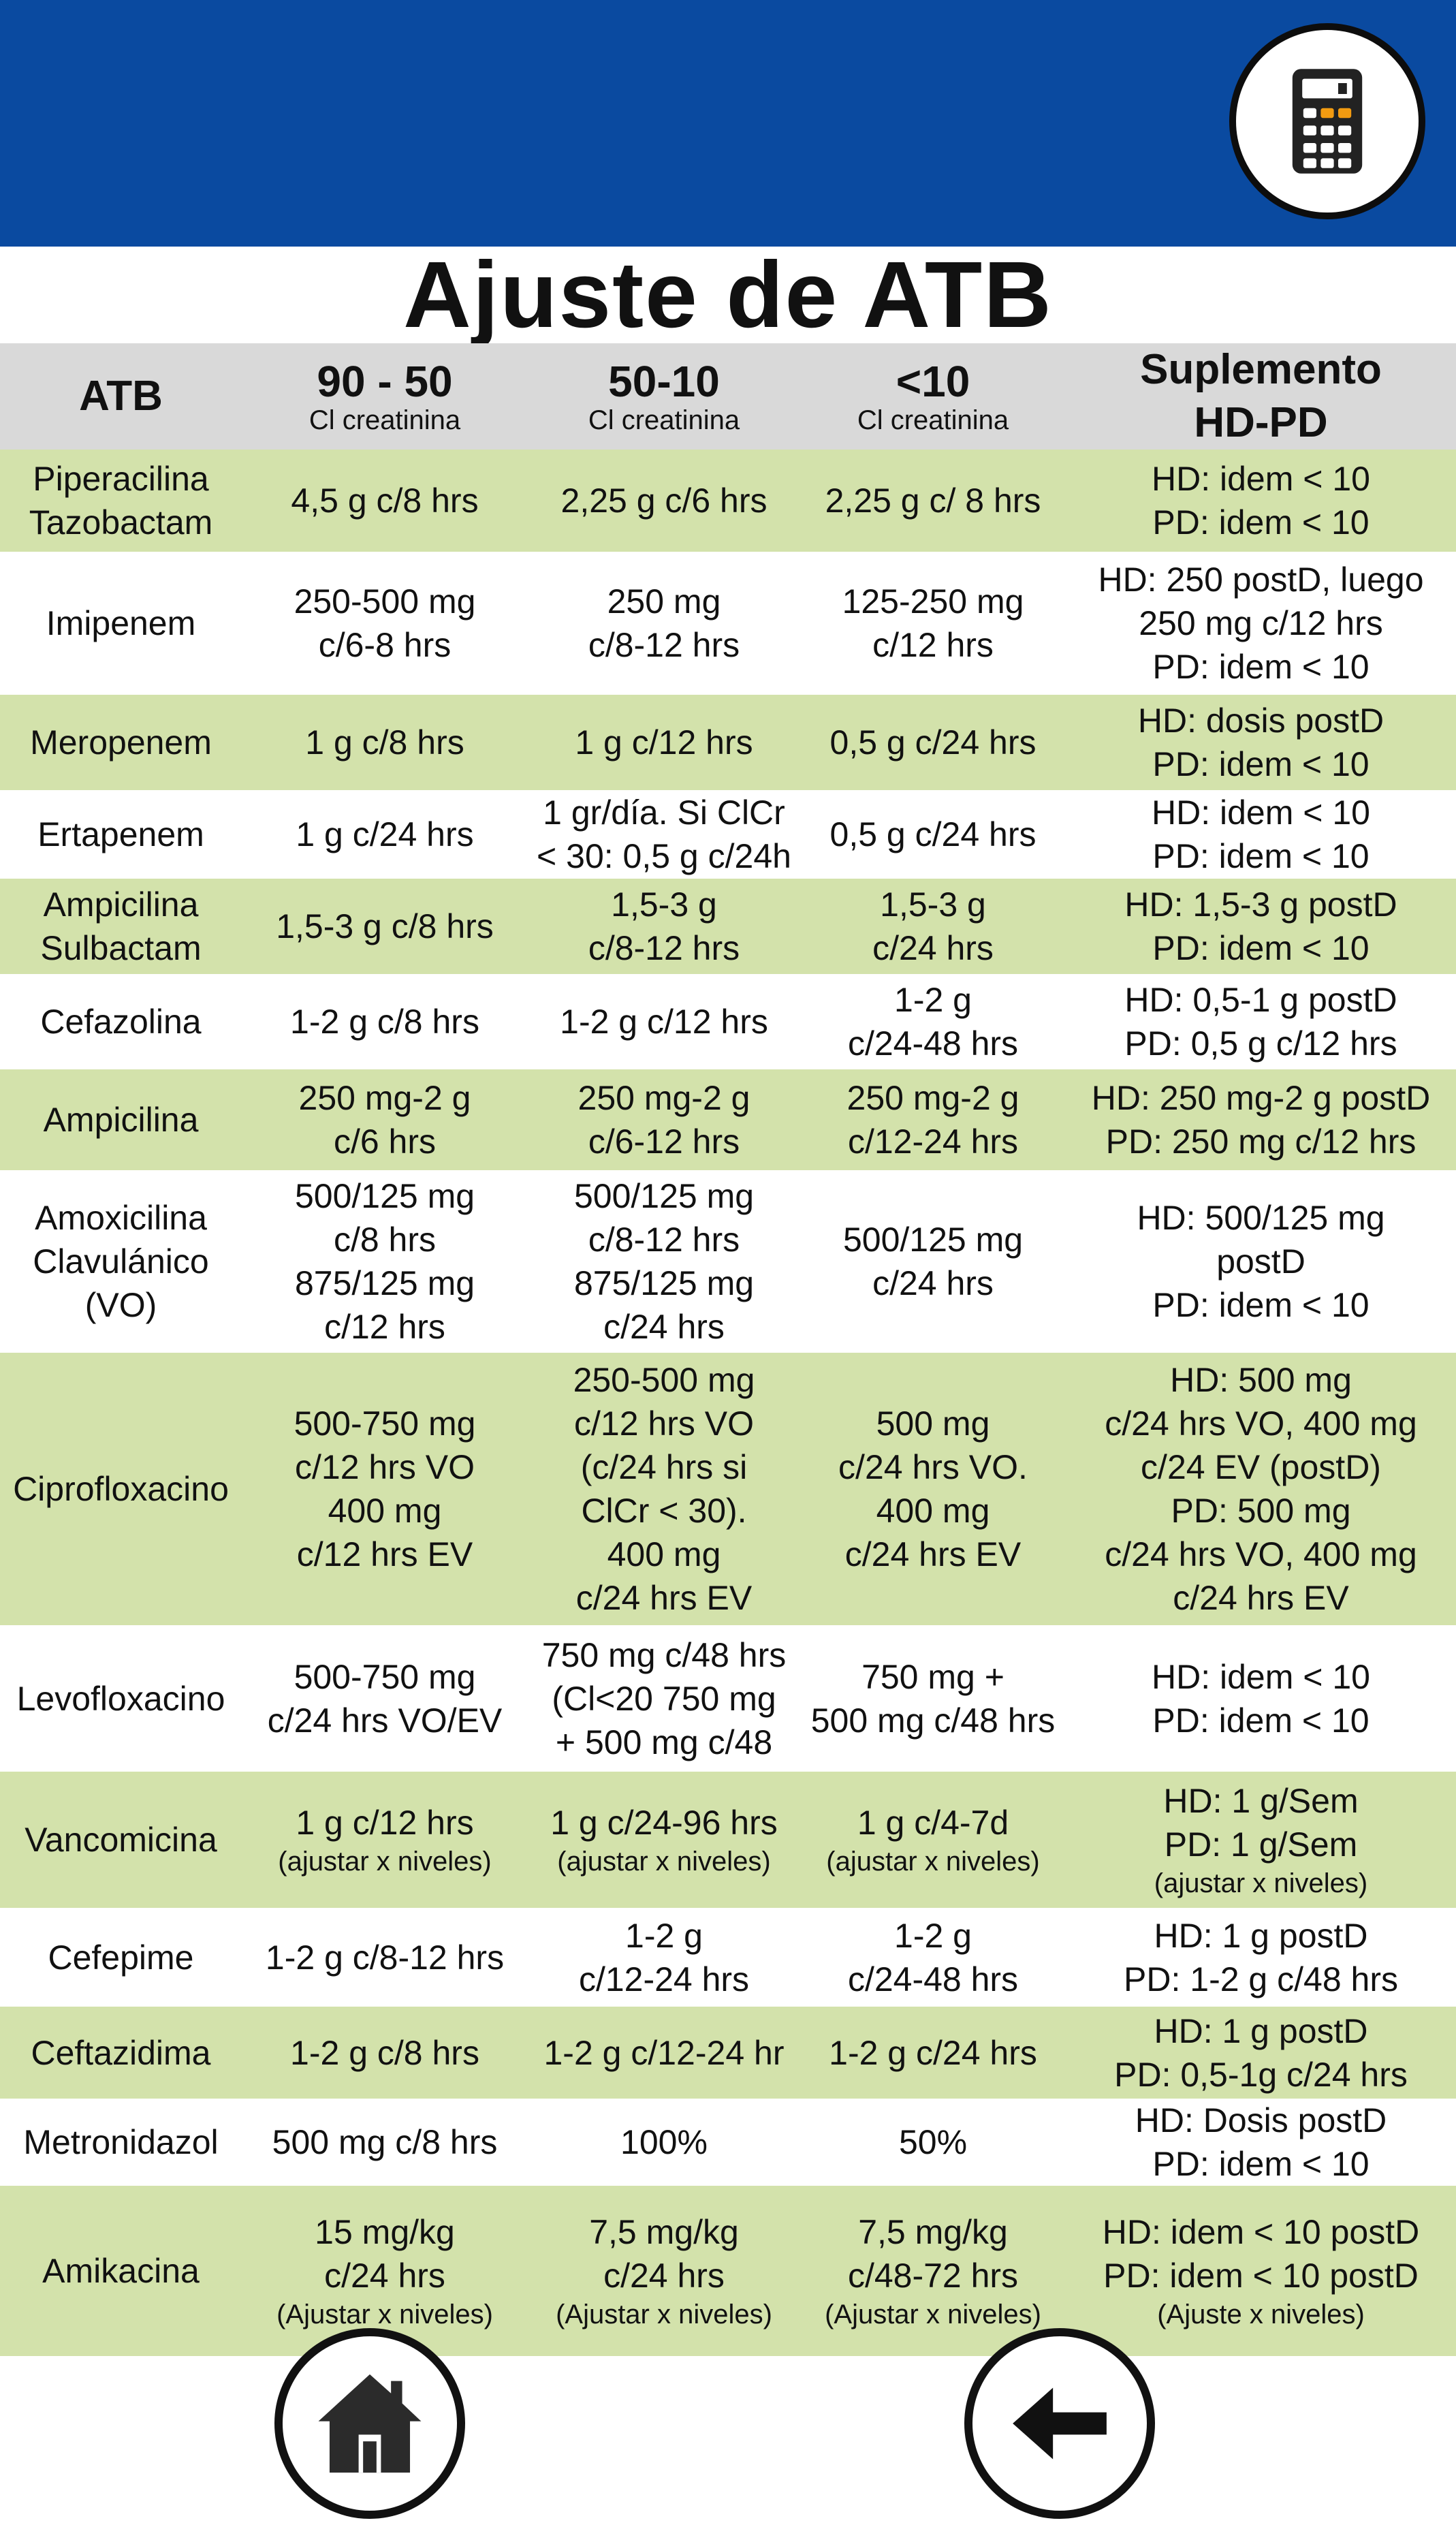 The image size is (1456, 2542). What do you see at coordinates (121, 948) in the screenshot?
I see `cell-line: Sulbactam` at bounding box center [121, 948].